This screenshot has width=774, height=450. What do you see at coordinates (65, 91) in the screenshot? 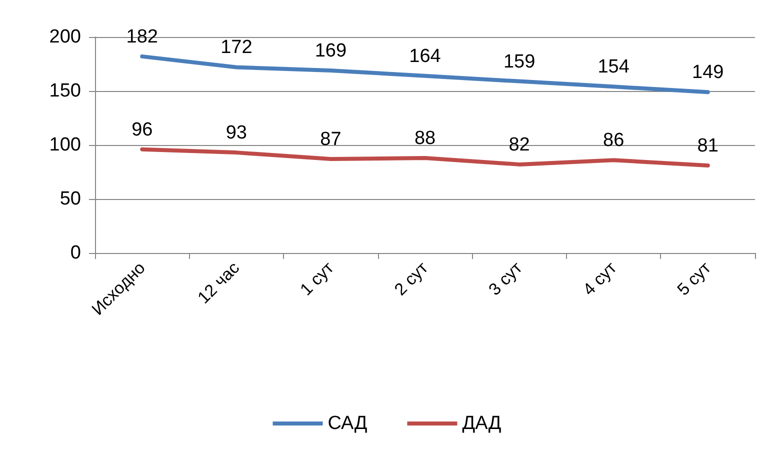
I see `y-tick-label: 150` at bounding box center [65, 91].